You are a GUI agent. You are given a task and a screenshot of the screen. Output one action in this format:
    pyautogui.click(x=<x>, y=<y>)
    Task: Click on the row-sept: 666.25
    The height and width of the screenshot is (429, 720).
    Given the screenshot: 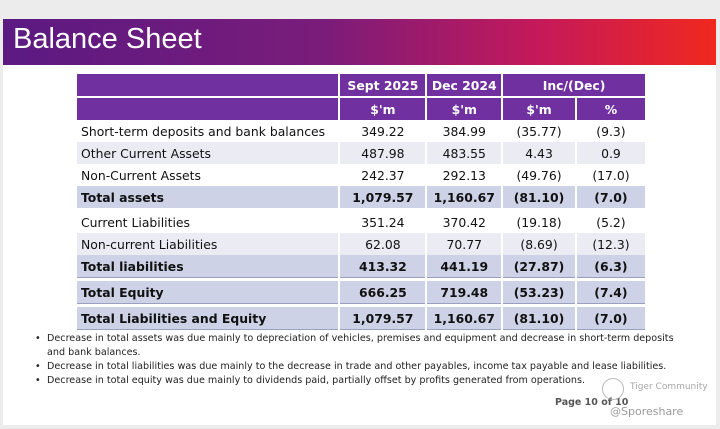 What is the action you would take?
    pyautogui.click(x=383, y=292)
    